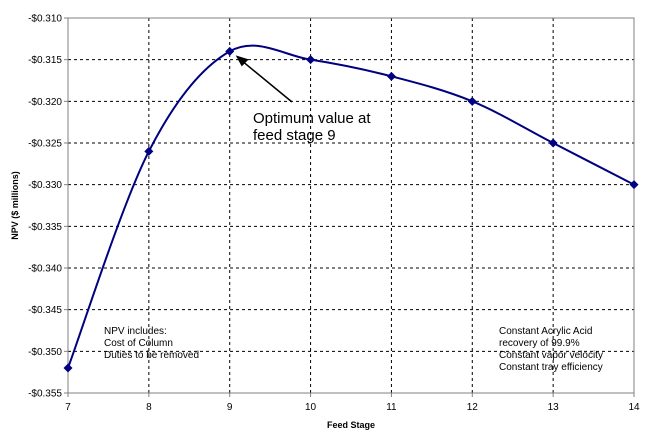 The width and height of the screenshot is (650, 445). What do you see at coordinates (149, 407) in the screenshot?
I see `x-tick-label: 8` at bounding box center [149, 407].